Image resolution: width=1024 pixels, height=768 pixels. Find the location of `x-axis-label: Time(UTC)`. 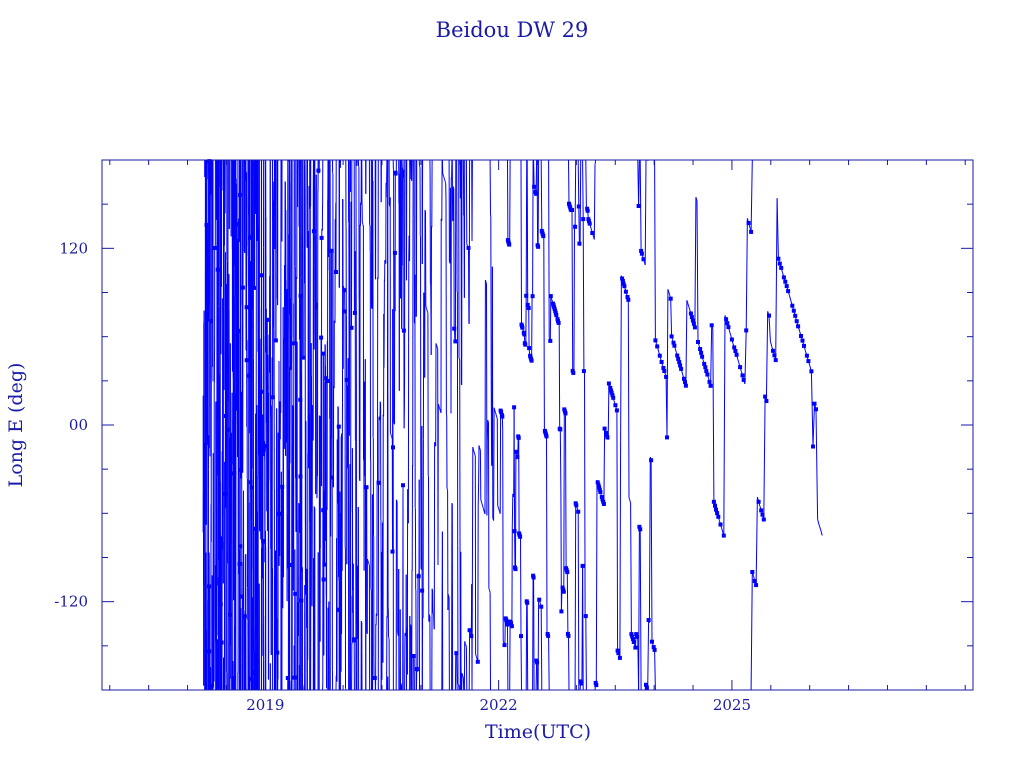

x-axis-label: Time(UTC) is located at coordinates (538, 732).